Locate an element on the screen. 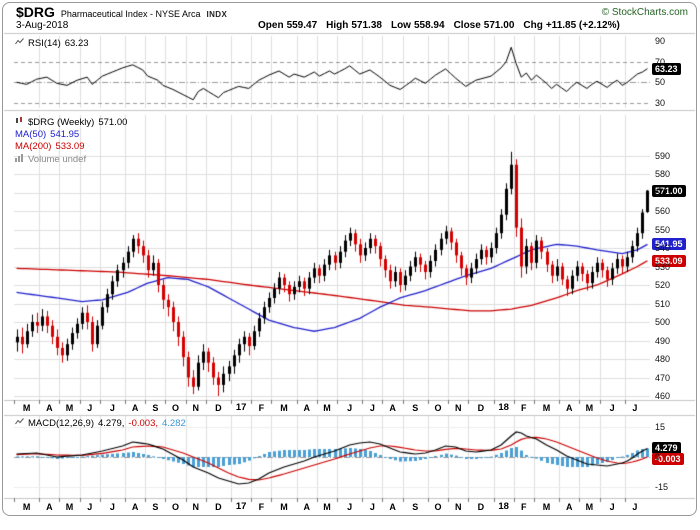 Image resolution: width=700 pixels, height=530 pixels. chg-label: Chg is located at coordinates (533, 25).